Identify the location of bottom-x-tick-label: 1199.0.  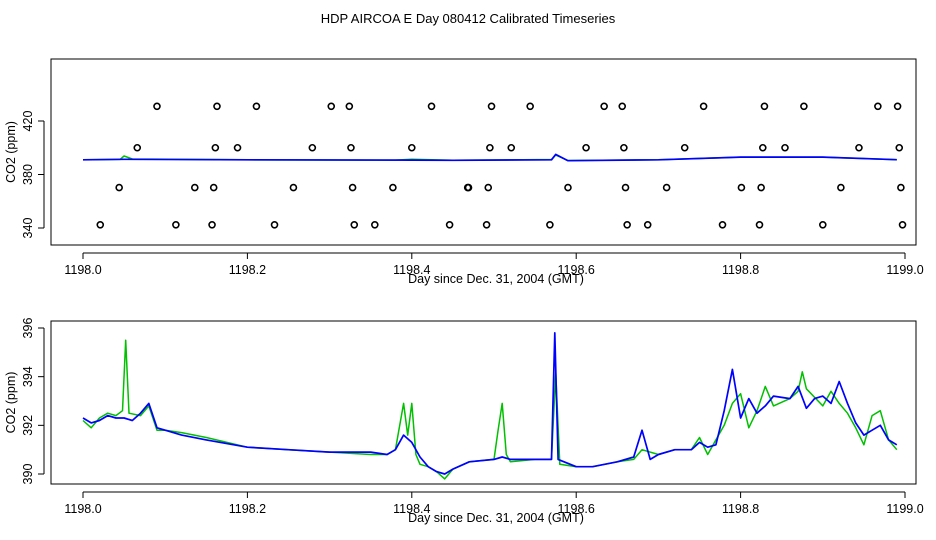
(904, 509).